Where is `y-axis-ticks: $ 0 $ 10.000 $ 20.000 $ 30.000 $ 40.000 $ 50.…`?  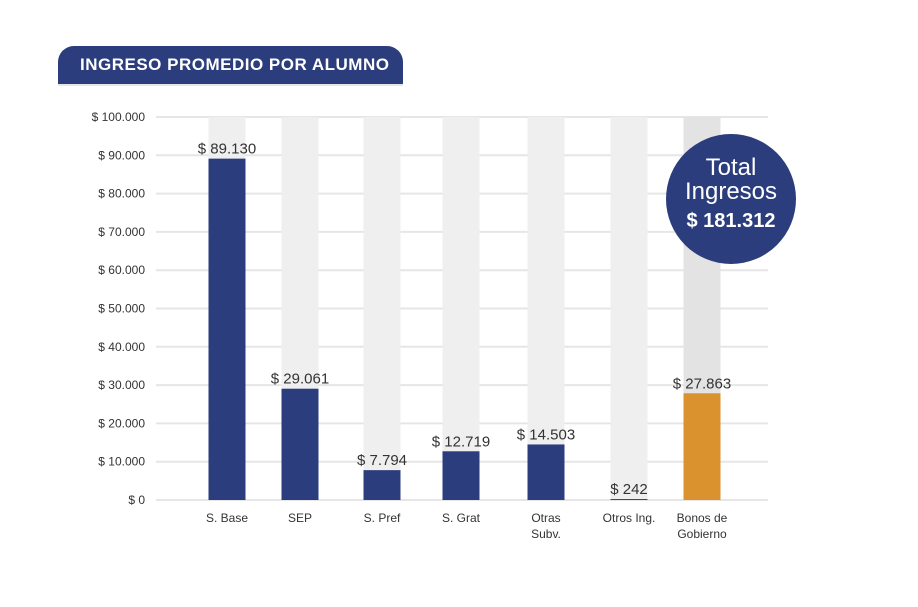 y-axis-ticks: $ 0 $ 10.000 $ 20.000 $ 30.000 $ 40.000 $ 50.… is located at coordinates (119, 308).